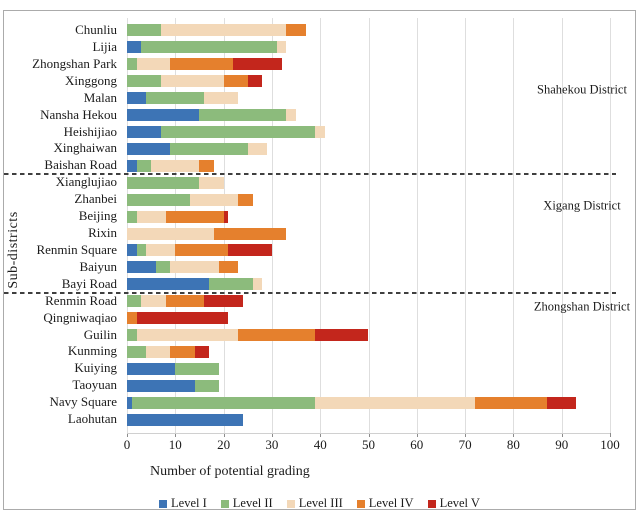  Describe the element at coordinates (104, 46) in the screenshot. I see `y-category-label: Lijia` at that location.